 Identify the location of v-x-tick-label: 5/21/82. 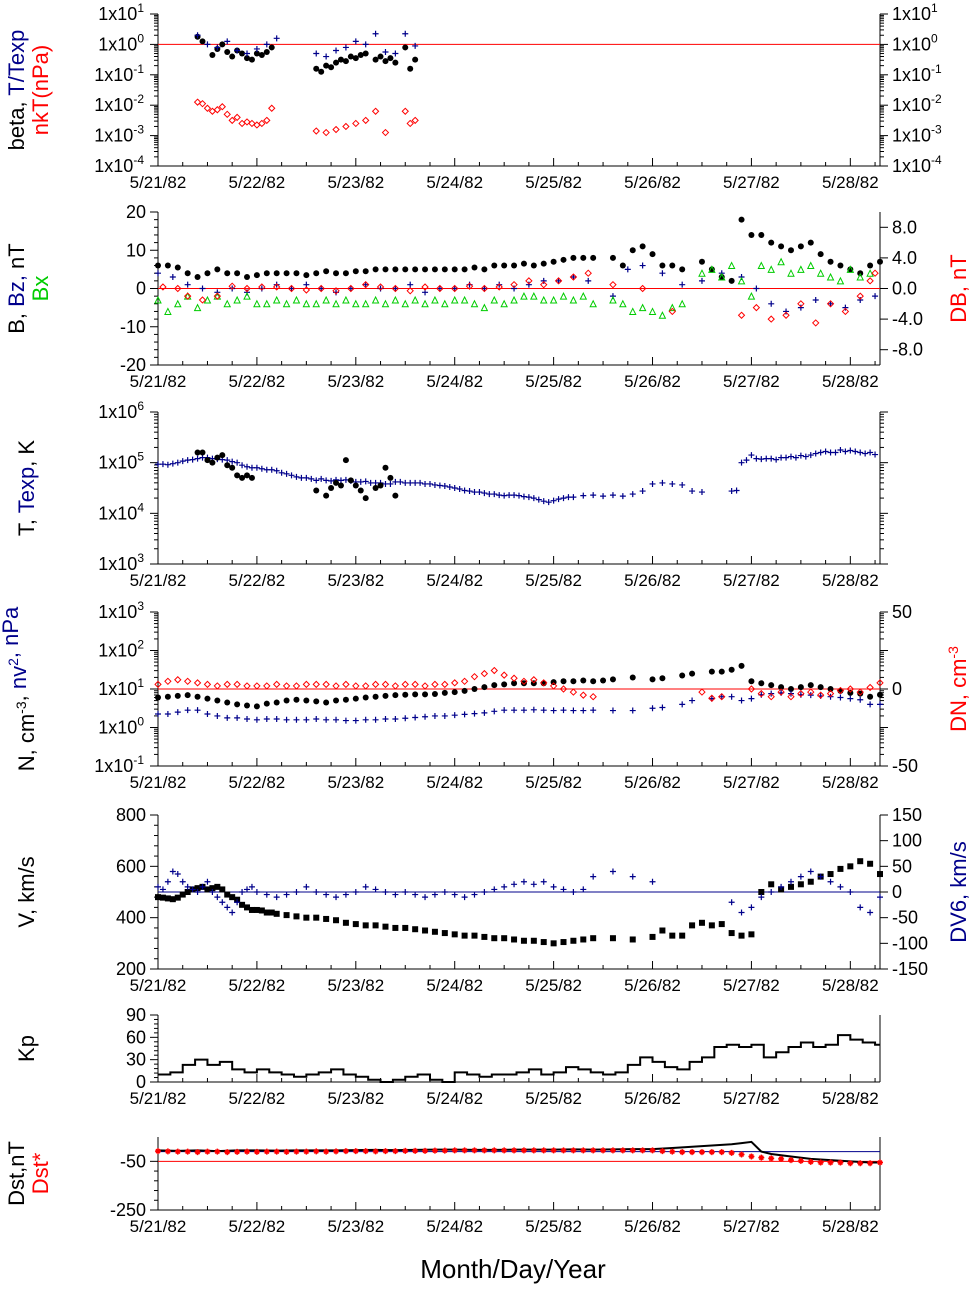
(158, 985).